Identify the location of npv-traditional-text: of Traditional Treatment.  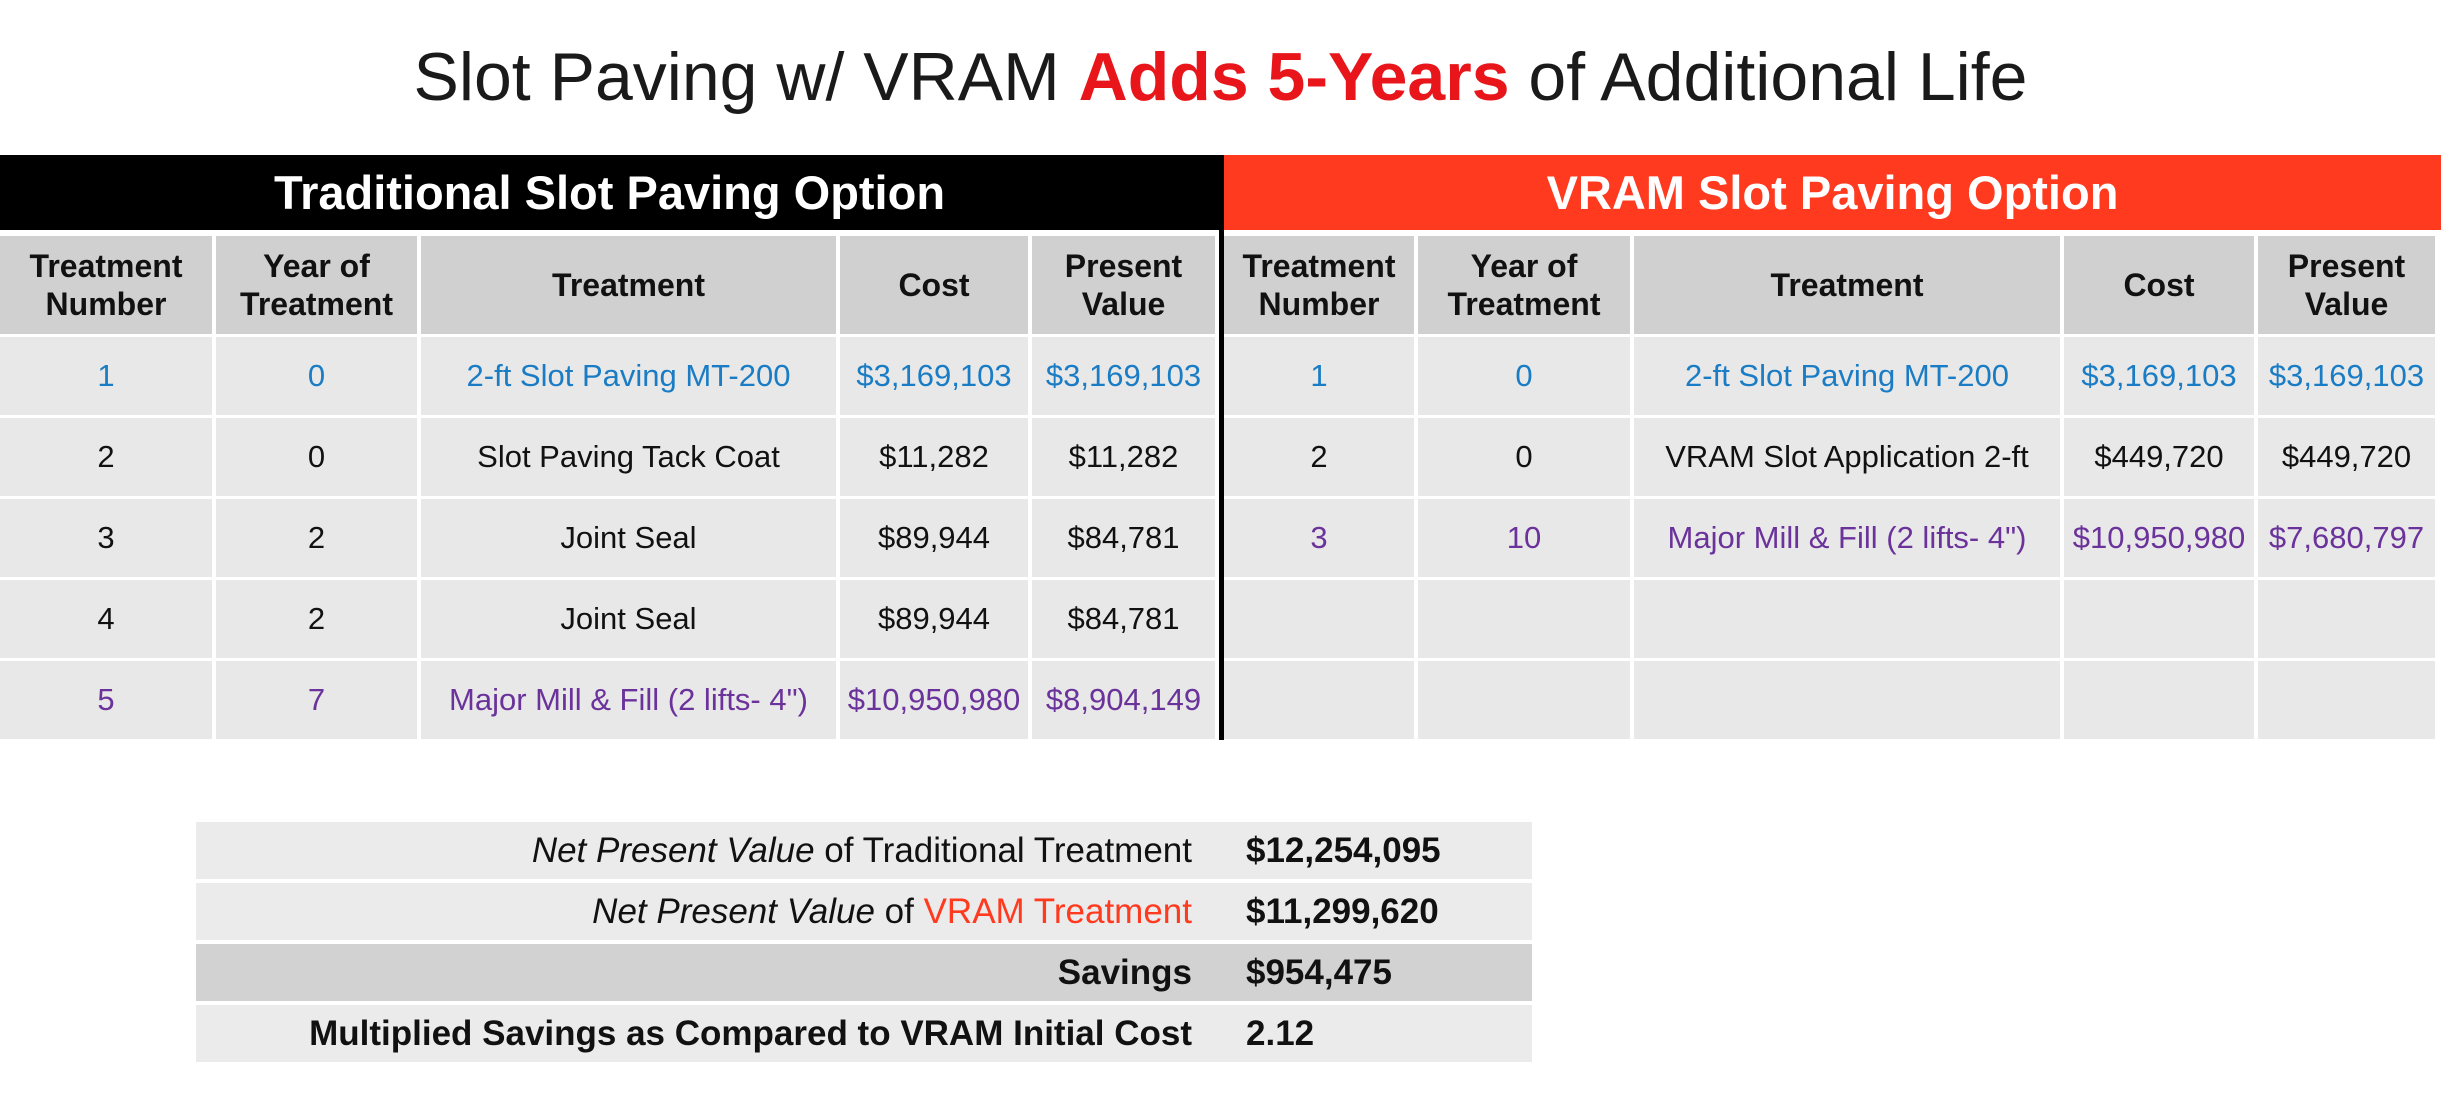
(1003, 850).